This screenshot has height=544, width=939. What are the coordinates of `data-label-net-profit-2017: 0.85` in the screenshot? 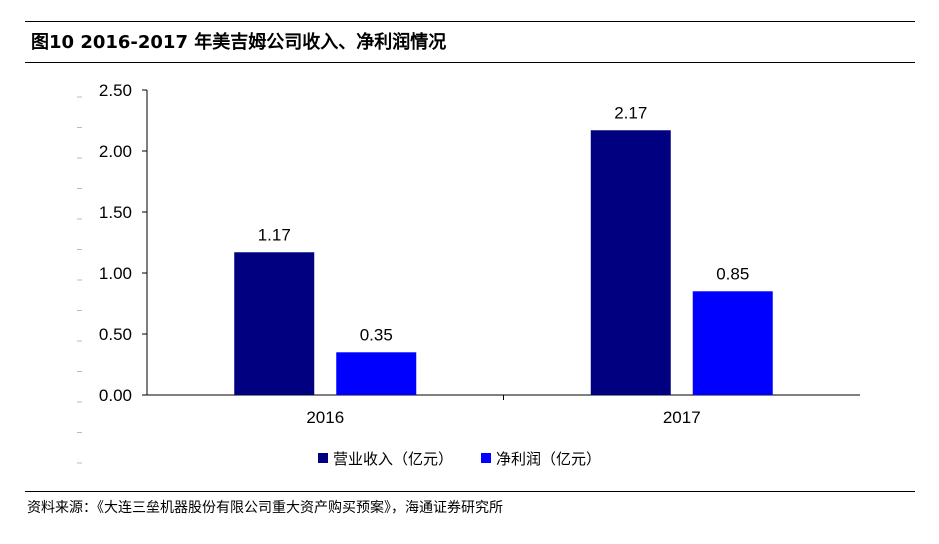 It's located at (732, 273).